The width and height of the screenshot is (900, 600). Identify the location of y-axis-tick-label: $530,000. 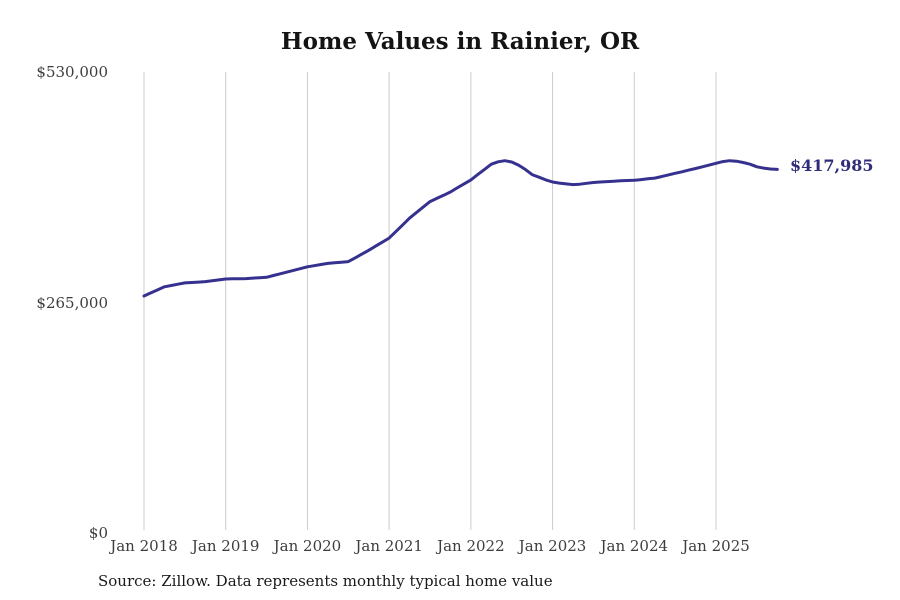
(72, 72).